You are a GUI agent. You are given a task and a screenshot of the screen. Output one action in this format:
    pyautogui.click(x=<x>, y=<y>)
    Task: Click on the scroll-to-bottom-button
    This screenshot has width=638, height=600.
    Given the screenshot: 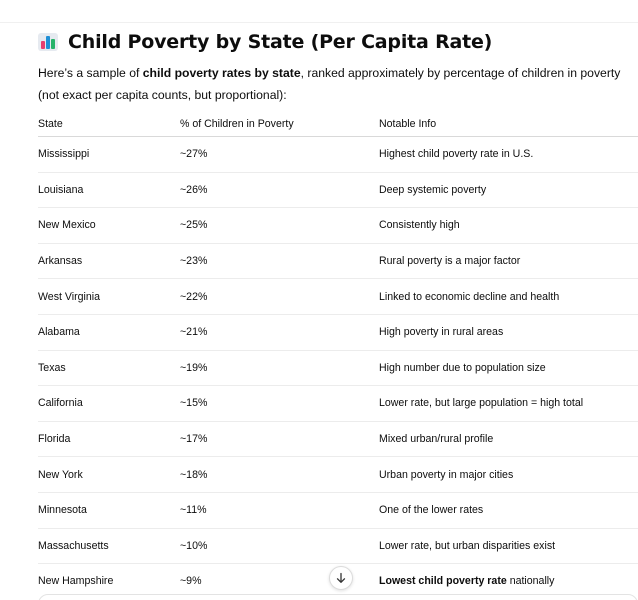 What is the action you would take?
    pyautogui.click(x=341, y=578)
    